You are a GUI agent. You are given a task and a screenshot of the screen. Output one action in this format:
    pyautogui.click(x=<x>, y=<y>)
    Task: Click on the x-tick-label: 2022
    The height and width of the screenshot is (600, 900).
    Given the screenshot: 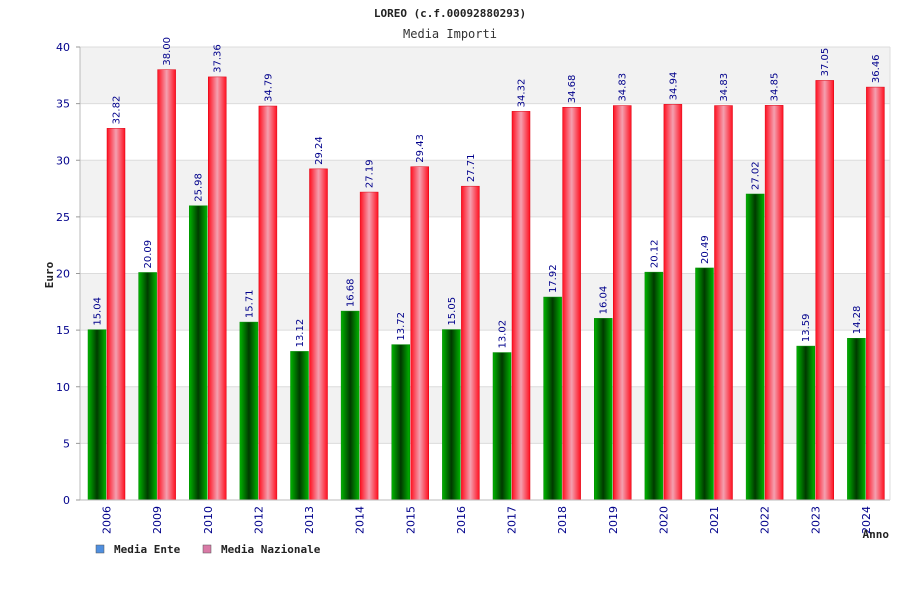 What is the action you would take?
    pyautogui.click(x=765, y=520)
    